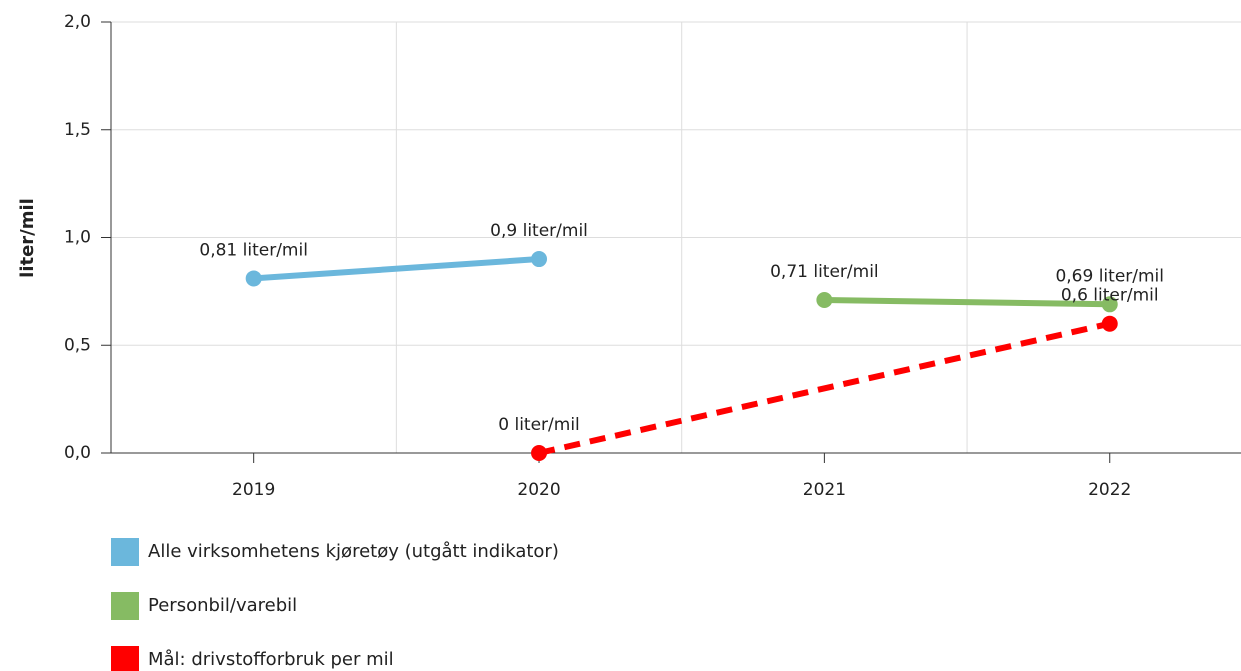 The width and height of the screenshot is (1241, 671). Describe the element at coordinates (271, 659) in the screenshot. I see `legend-label: Mål: drivstofforbruk per mil` at that location.